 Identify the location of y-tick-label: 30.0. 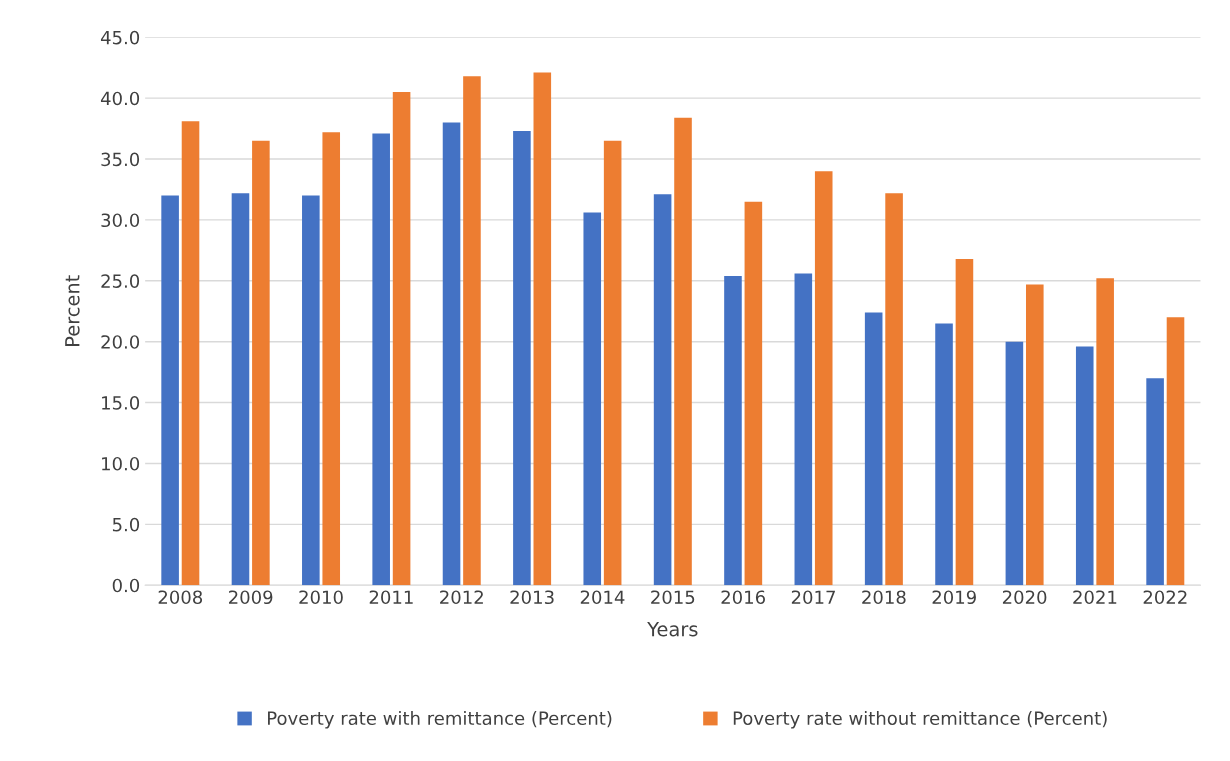
(120, 220).